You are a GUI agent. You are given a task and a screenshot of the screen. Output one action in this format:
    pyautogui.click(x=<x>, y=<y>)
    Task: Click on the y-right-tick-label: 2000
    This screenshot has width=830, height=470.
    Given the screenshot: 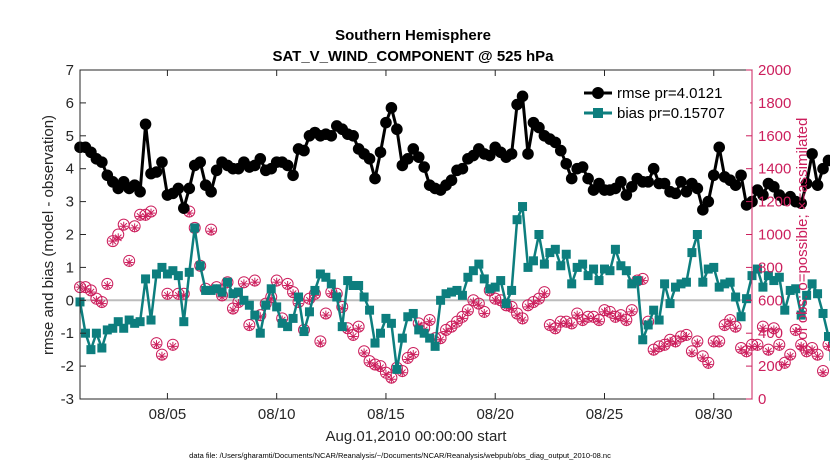 What is the action you would take?
    pyautogui.click(x=774, y=70)
    